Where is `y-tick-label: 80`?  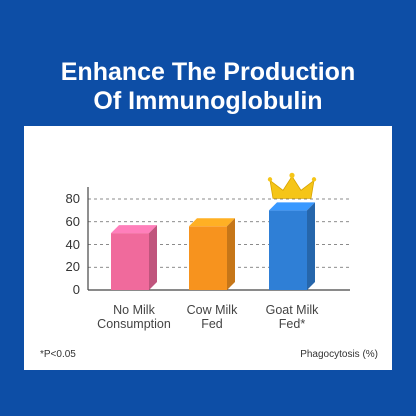 y-tick-label: 80 is located at coordinates (72, 198).